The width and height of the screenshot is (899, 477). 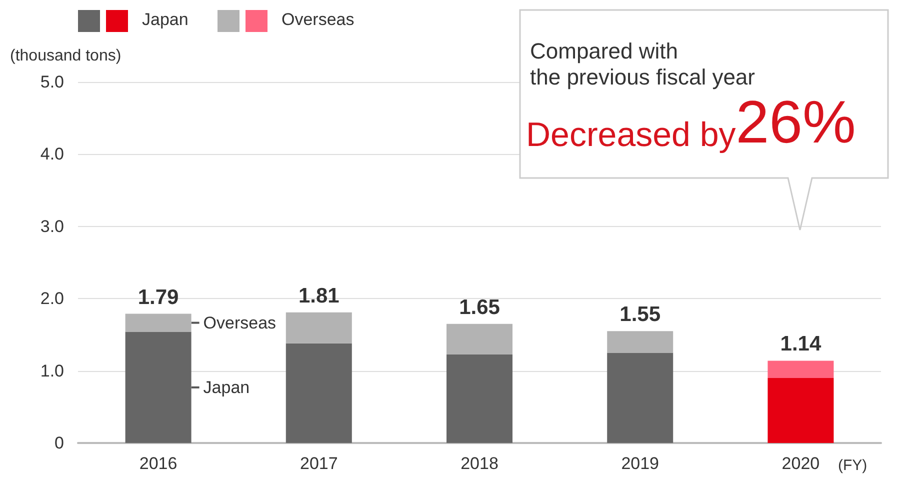 What do you see at coordinates (319, 463) in the screenshot?
I see `x-tick-label: 2017` at bounding box center [319, 463].